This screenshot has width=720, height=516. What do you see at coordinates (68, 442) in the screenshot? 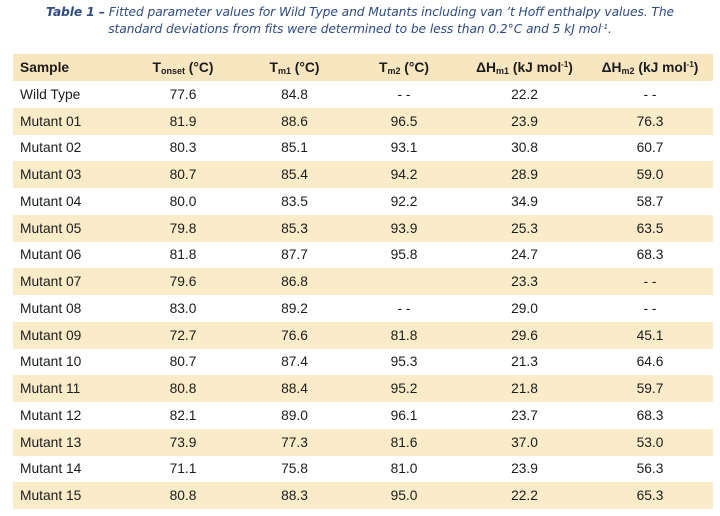
I see `cell-sample: Mutant 13` at bounding box center [68, 442].